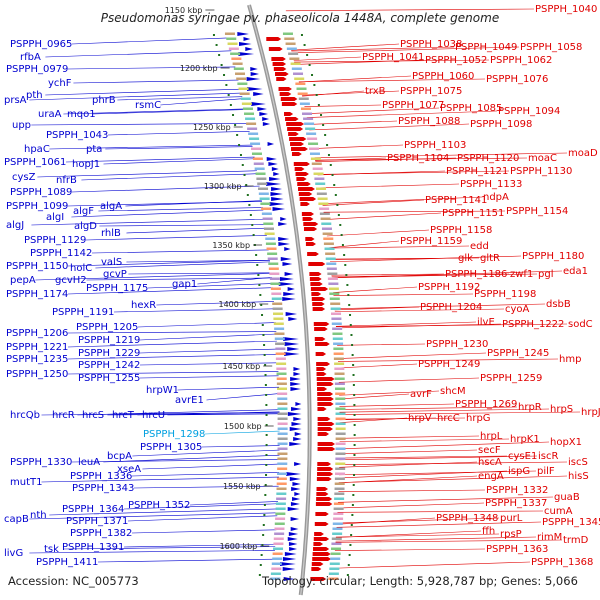 The image size is (600, 600). I want to click on left-gene-label: PSPPH_1142, so click(61, 253).